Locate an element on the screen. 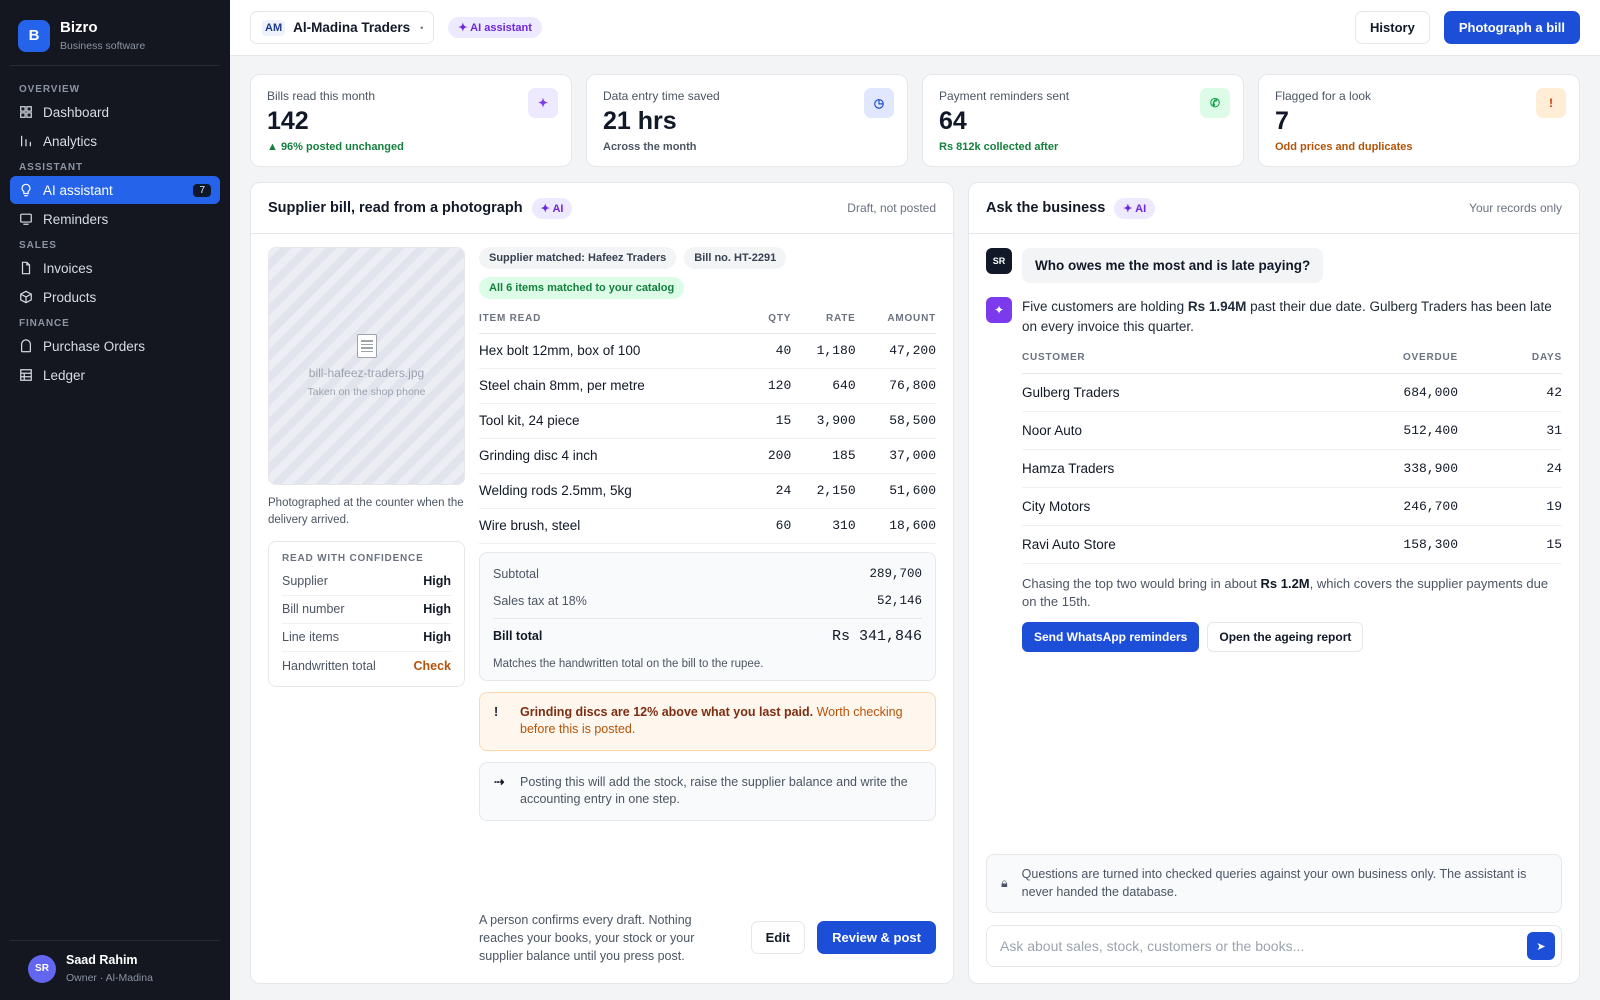 The height and width of the screenshot is (1000, 1600). kpi-label: Payment reminders sent is located at coordinates (1004, 96).